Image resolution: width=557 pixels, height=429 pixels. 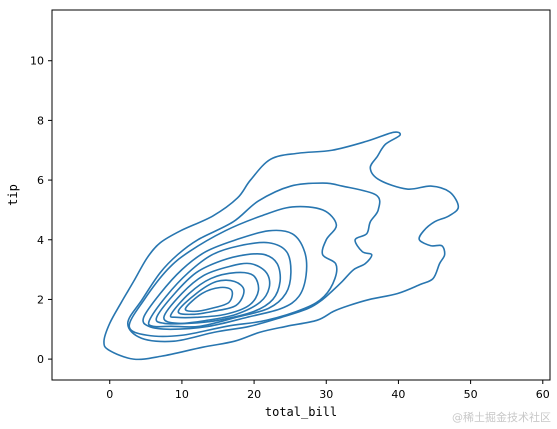 I want to click on x-tick-label: 50, so click(x=471, y=394).